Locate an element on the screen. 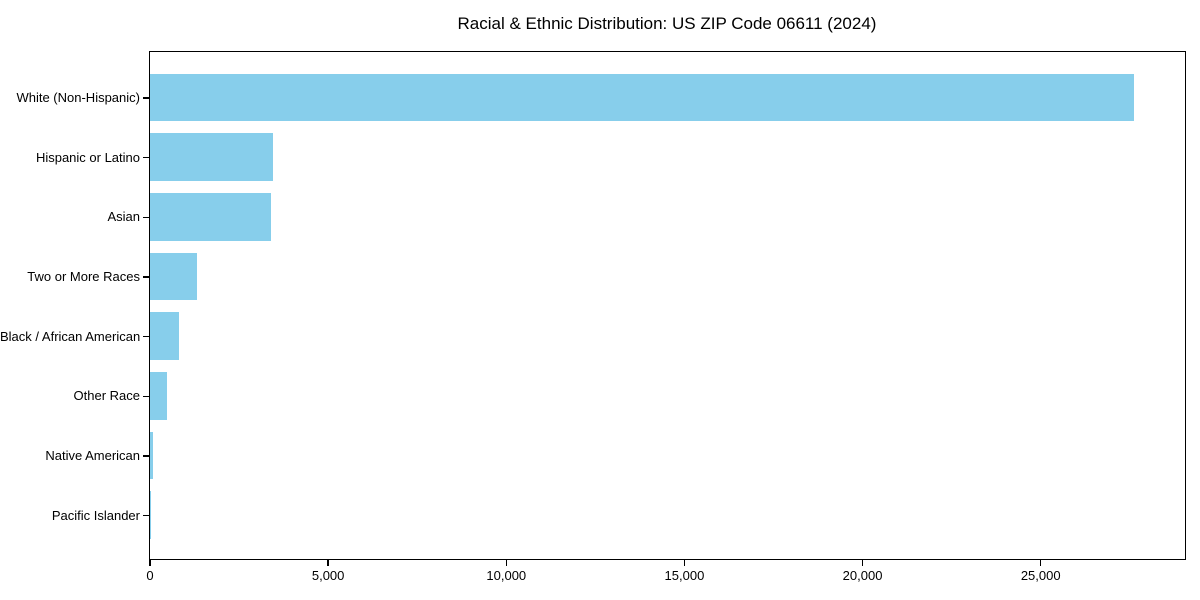  x-tick-label: 20,000 is located at coordinates (862, 575).